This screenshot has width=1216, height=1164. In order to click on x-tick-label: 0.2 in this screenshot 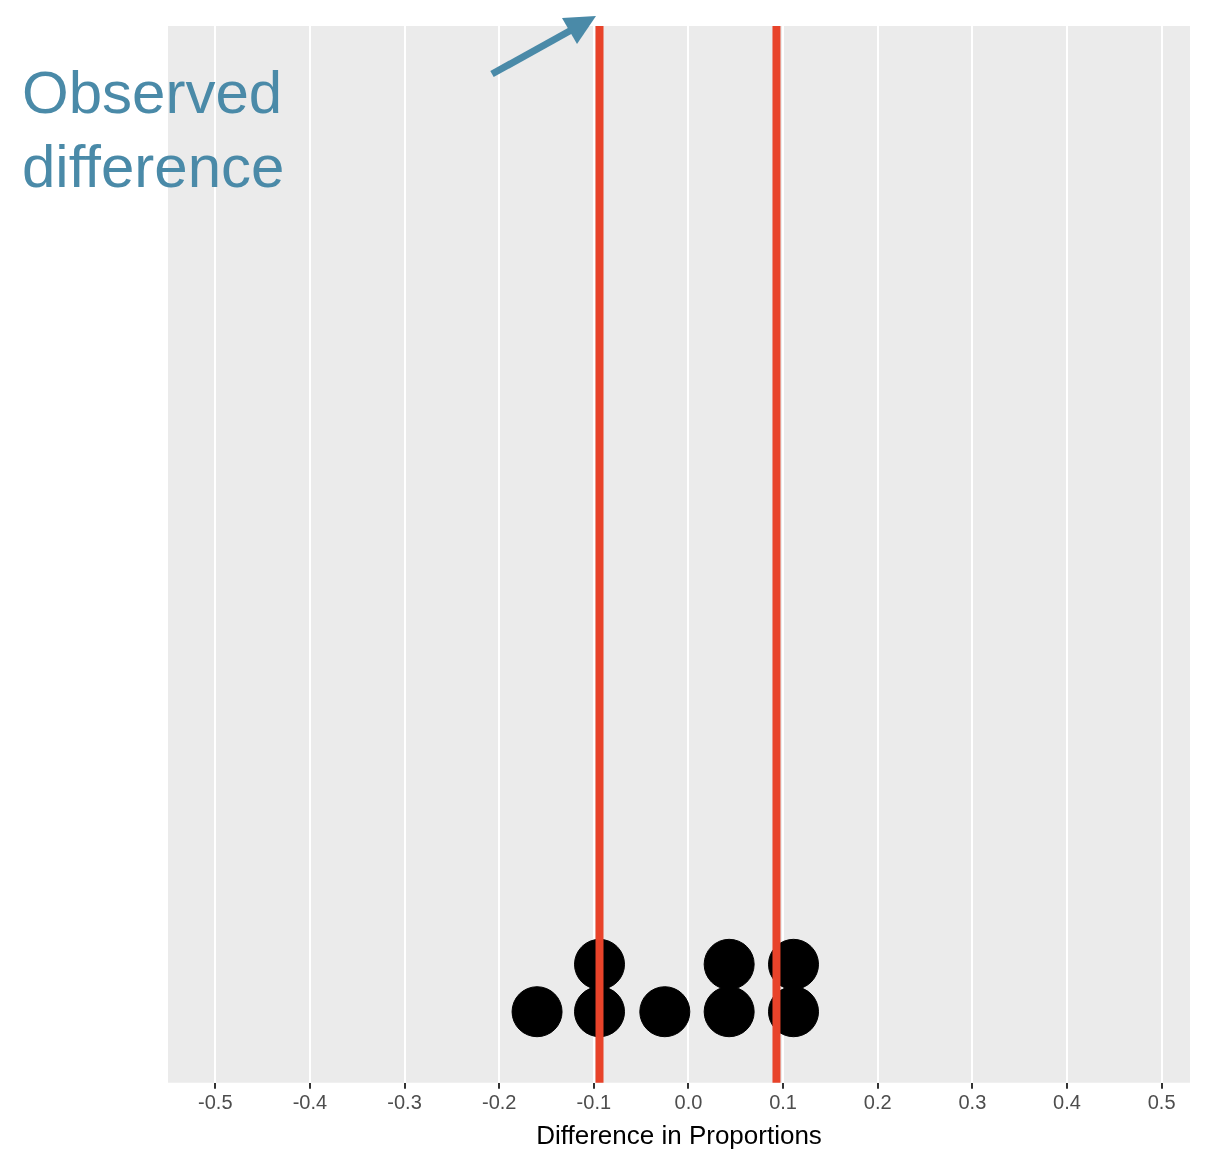, I will do `click(877, 1102)`.